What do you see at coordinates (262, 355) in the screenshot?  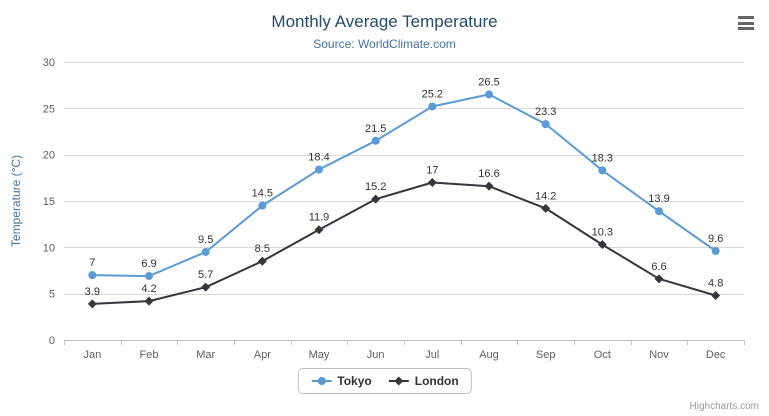 I see `svg-text: Apr` at bounding box center [262, 355].